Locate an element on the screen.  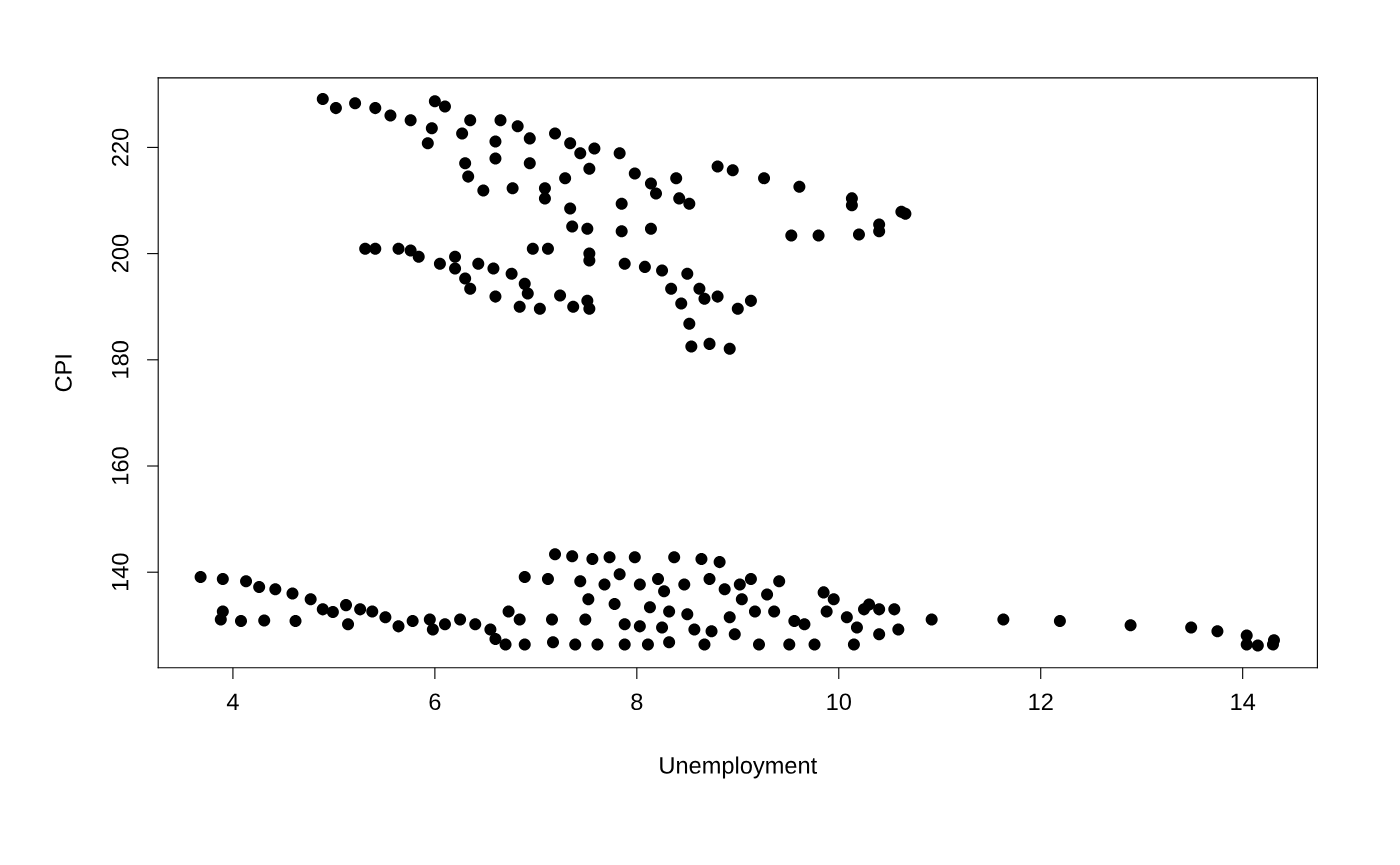
x-tick-label: 6 is located at coordinates (435, 702).